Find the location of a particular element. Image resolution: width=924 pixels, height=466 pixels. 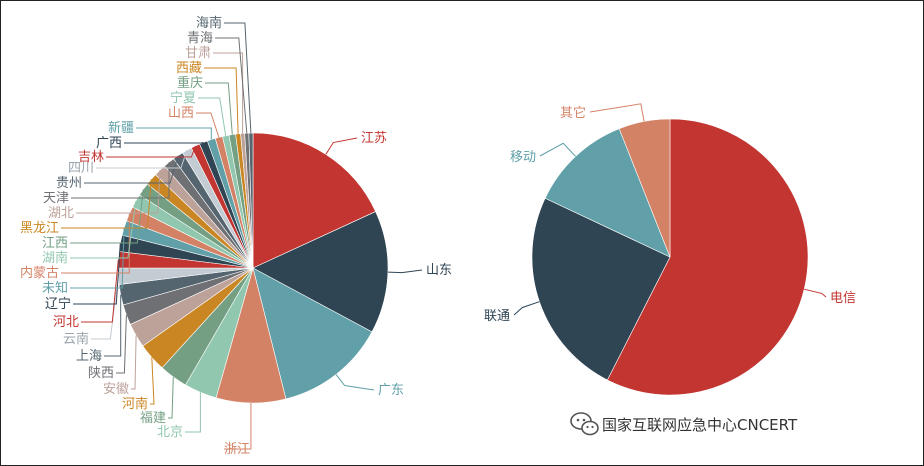

slice-label-29: 甘肃 is located at coordinates (198, 53).